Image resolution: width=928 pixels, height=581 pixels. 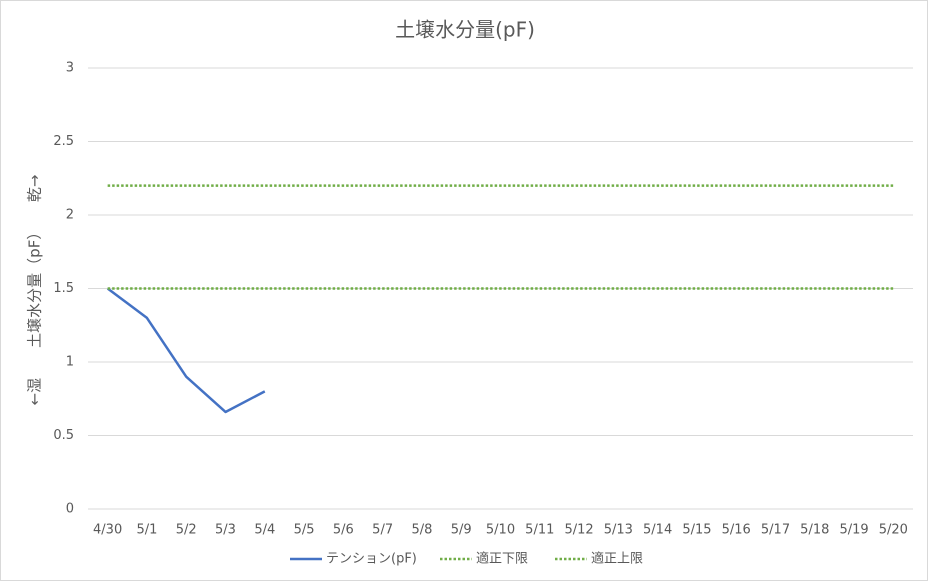 I want to click on x-tick-label: 5/16, so click(x=736, y=530).